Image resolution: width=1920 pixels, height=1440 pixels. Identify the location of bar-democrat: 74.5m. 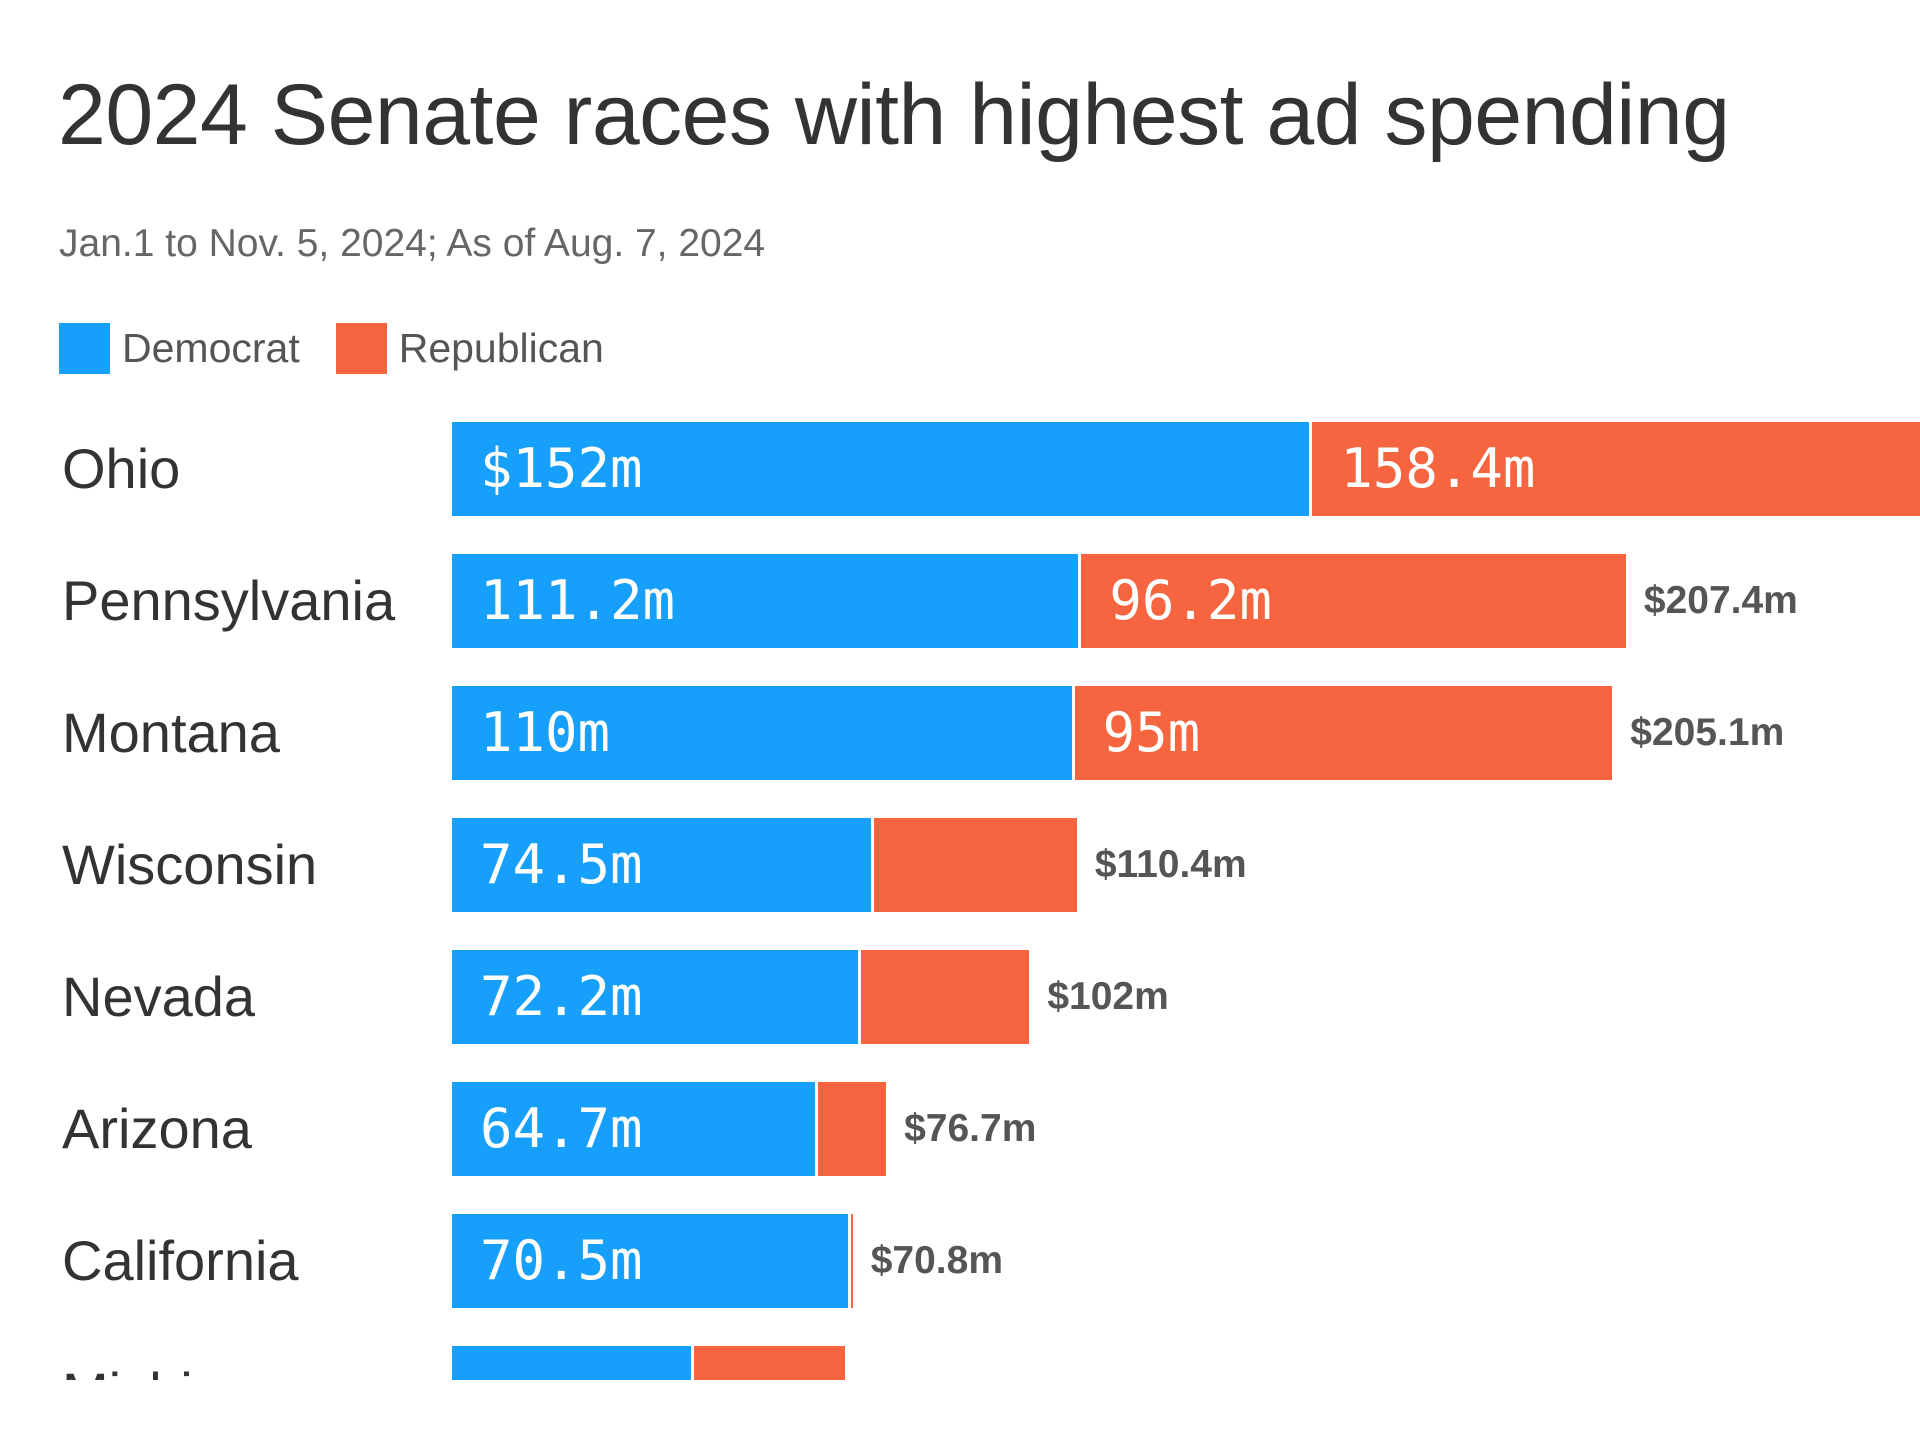
(661, 865).